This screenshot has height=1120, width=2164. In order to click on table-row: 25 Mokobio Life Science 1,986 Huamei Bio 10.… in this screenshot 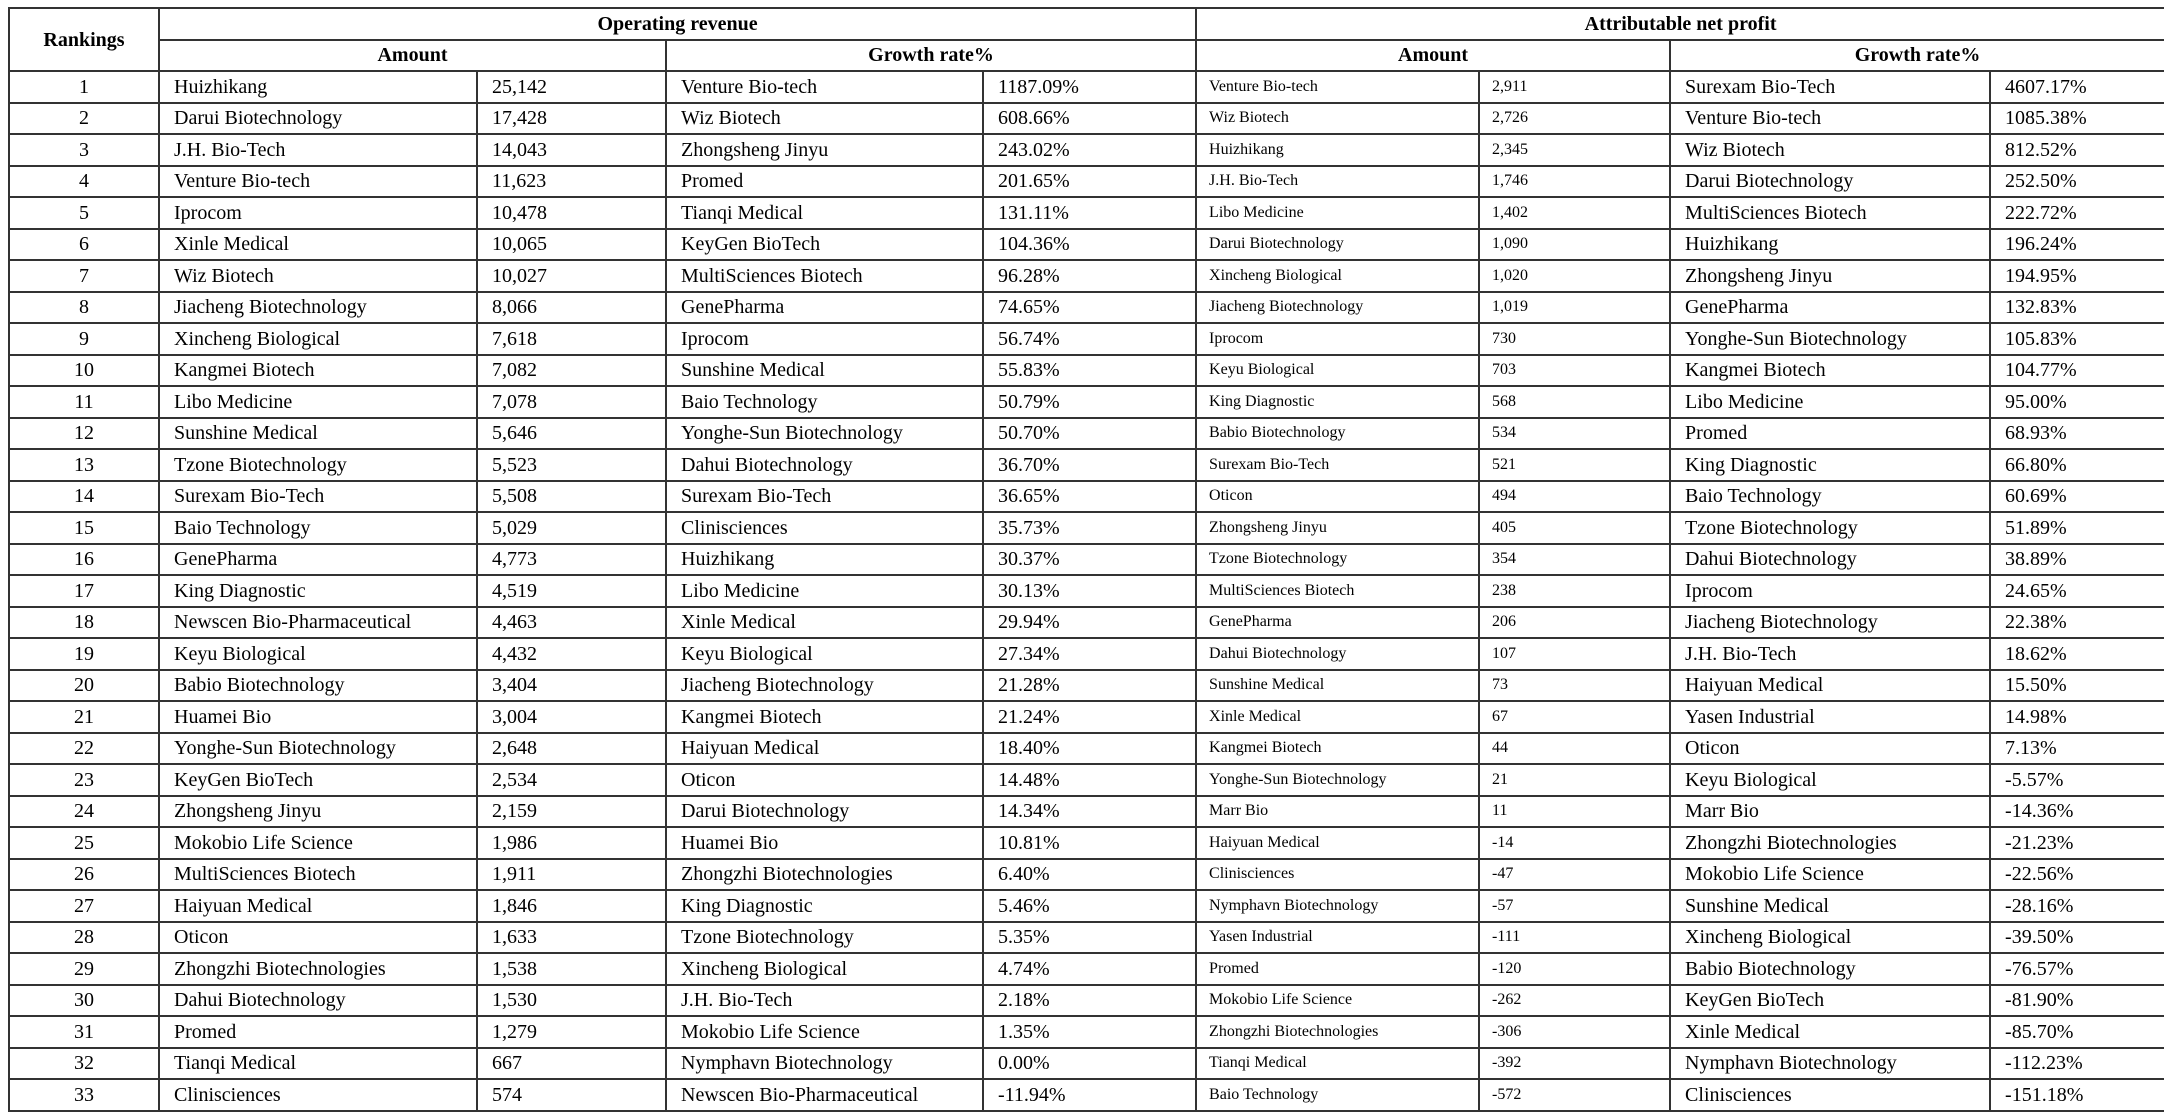, I will do `click(1086, 843)`.